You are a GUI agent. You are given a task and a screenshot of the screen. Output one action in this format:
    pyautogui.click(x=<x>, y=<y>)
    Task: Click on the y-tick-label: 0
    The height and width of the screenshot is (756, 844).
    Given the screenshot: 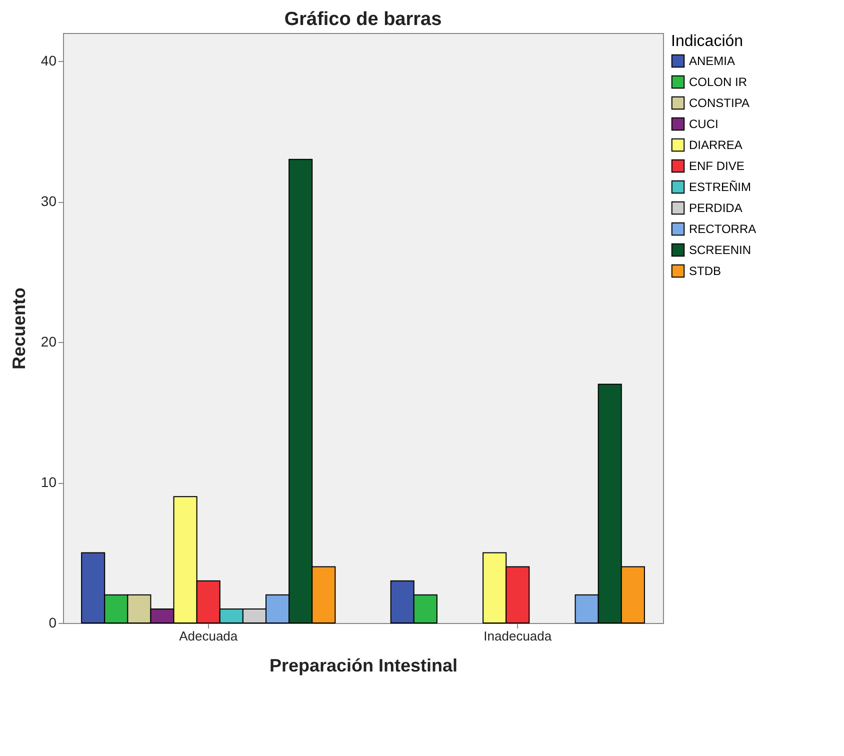 What is the action you would take?
    pyautogui.click(x=52, y=622)
    